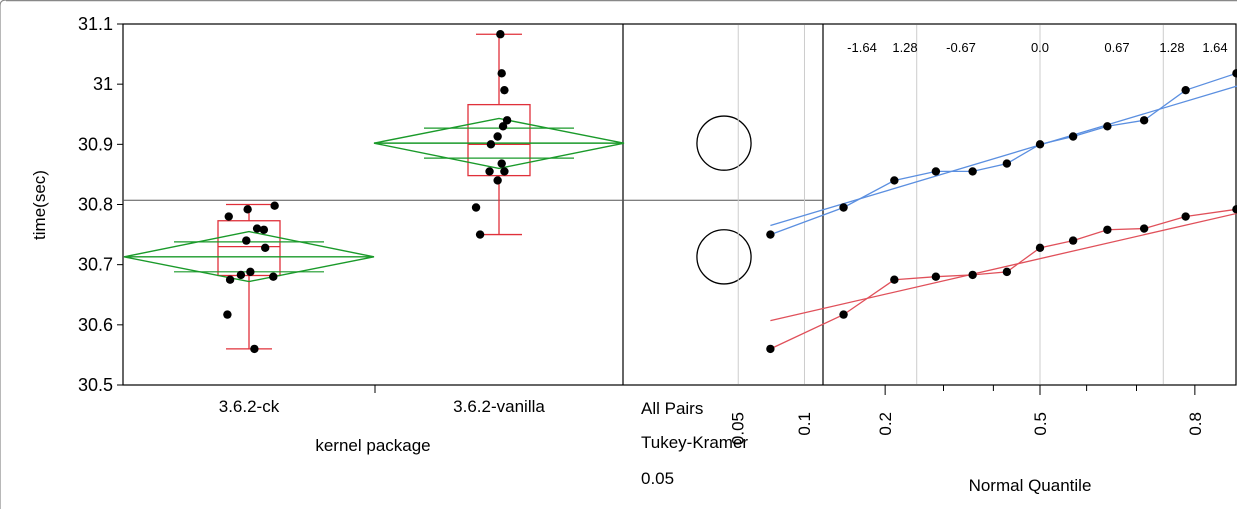  What do you see at coordinates (1214, 47) in the screenshot?
I see `quantile-z-tick-label: 1.64` at bounding box center [1214, 47].